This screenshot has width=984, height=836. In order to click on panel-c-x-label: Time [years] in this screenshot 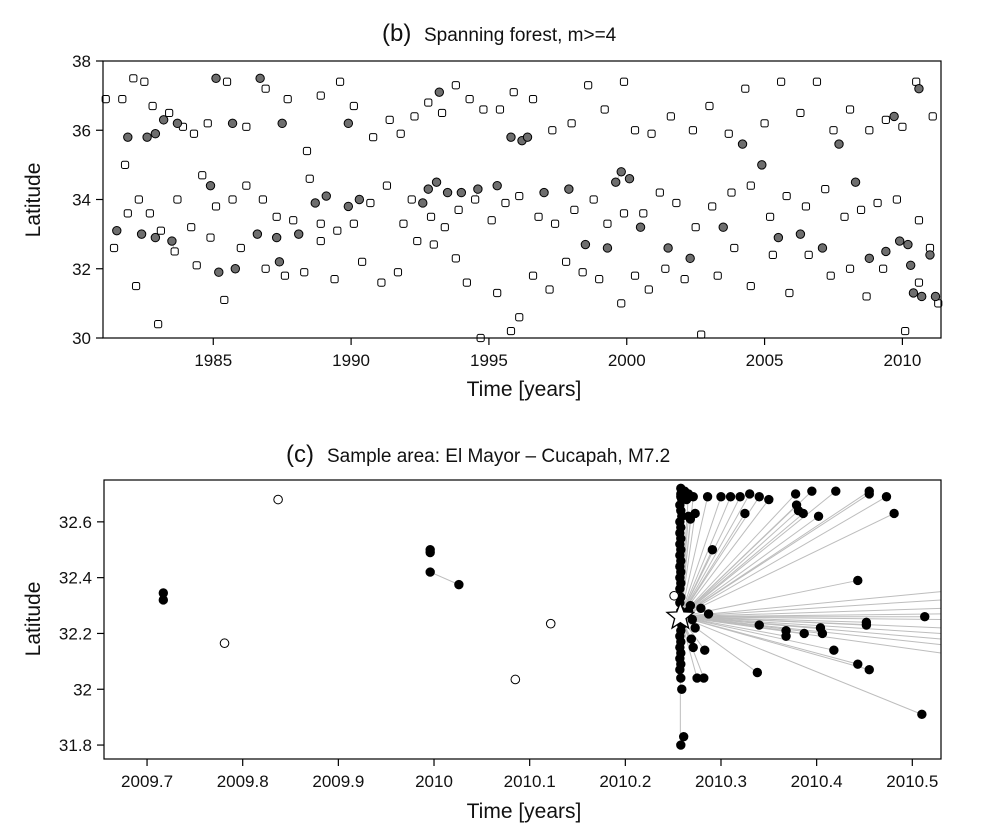, I will do `click(524, 811)`.